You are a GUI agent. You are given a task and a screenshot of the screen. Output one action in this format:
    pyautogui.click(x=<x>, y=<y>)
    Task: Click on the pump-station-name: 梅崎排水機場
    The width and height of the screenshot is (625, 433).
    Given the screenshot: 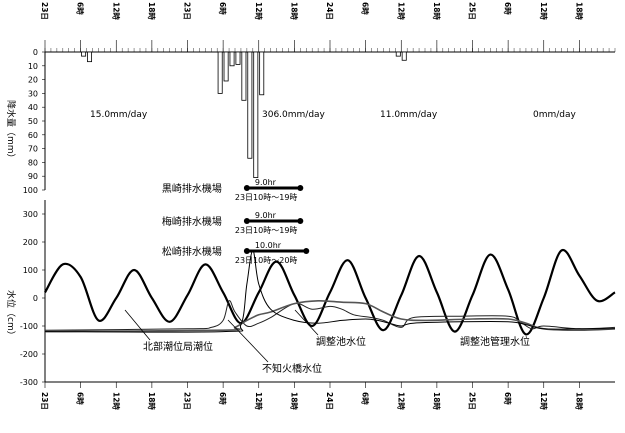 What is the action you would take?
    pyautogui.click(x=192, y=221)
    